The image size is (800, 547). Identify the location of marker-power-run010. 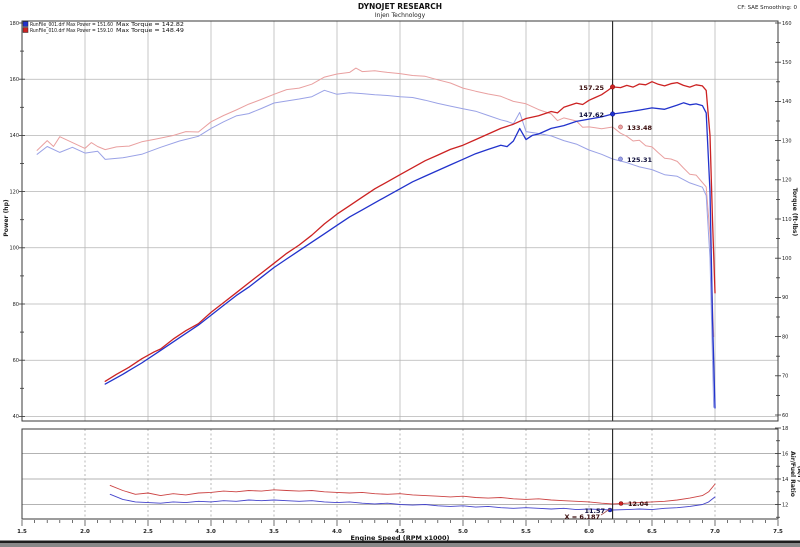
(613, 87).